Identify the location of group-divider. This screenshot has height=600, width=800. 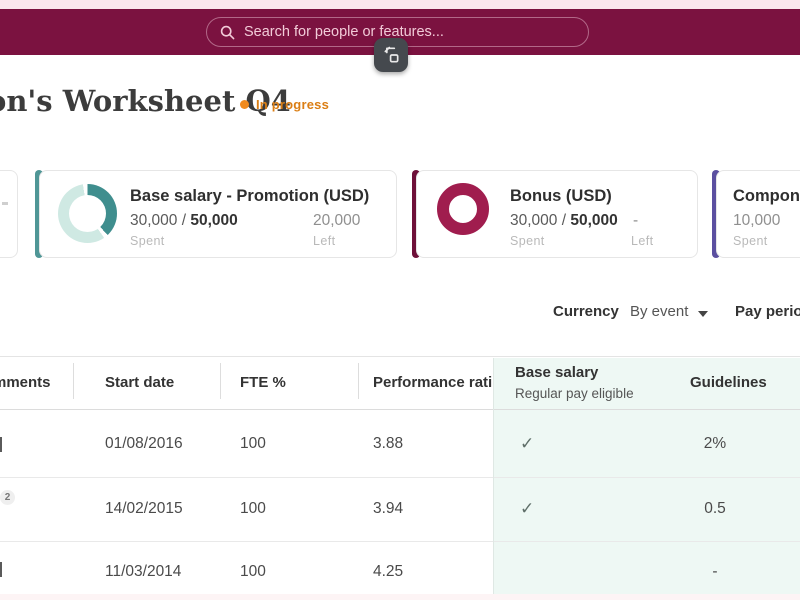
(493, 476).